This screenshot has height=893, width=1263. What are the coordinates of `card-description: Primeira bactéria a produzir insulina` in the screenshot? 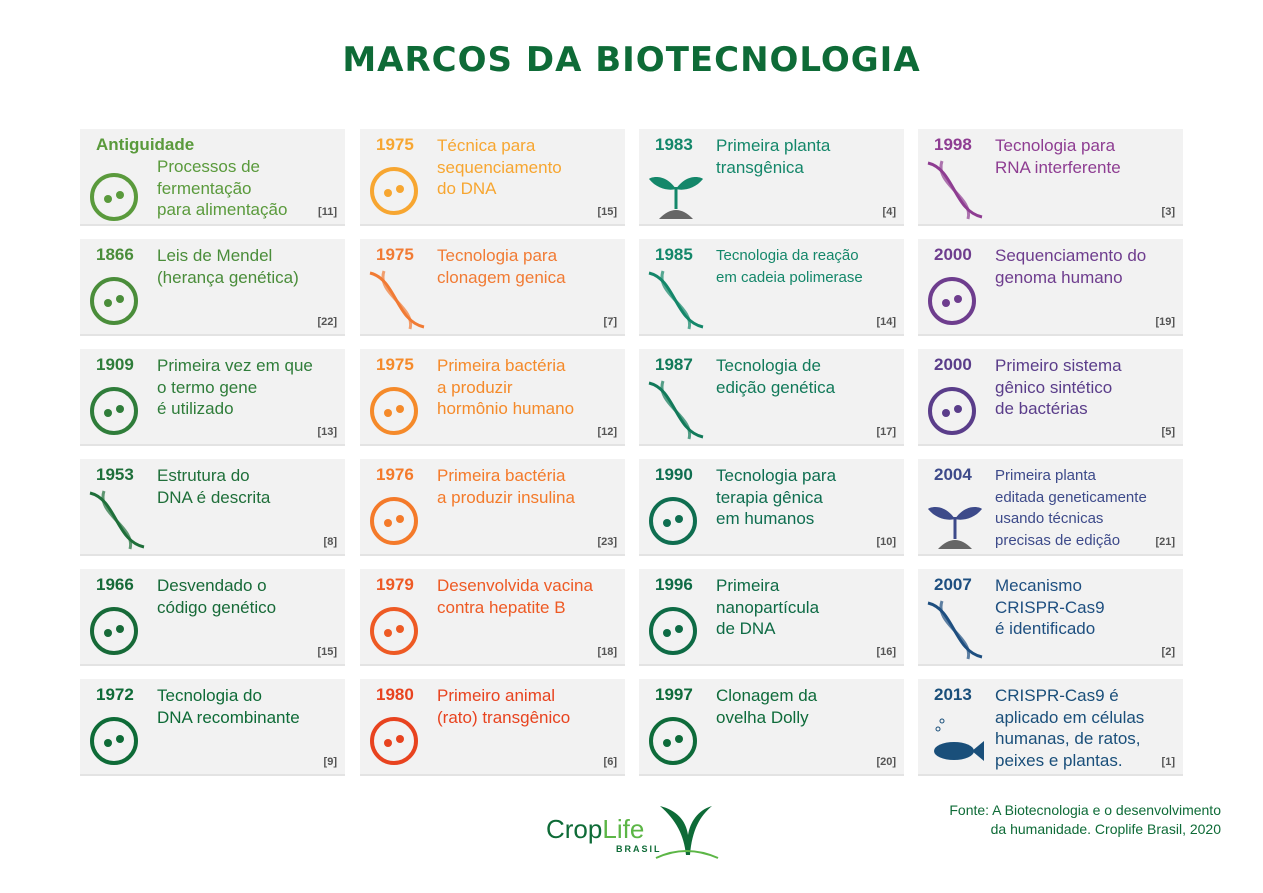 It's located at (506, 486).